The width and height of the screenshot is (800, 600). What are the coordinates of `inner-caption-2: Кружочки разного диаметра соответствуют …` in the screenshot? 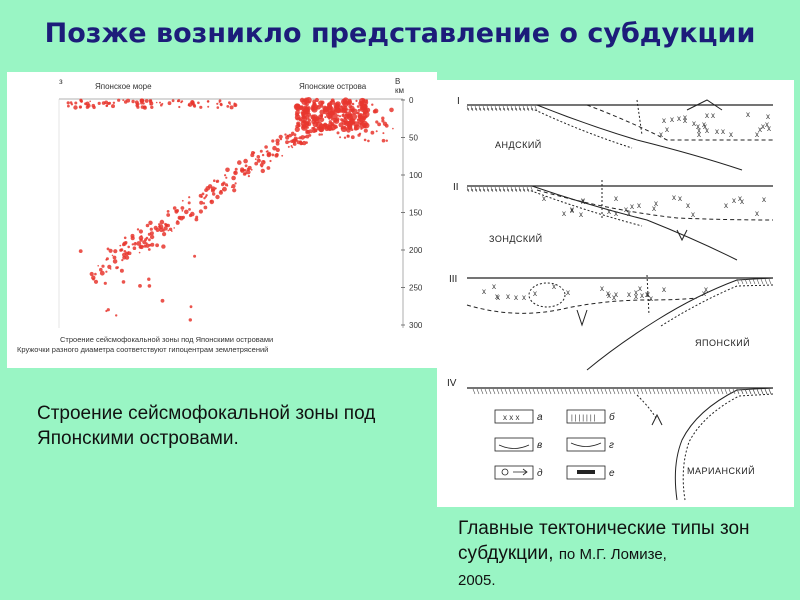 It's located at (142, 349).